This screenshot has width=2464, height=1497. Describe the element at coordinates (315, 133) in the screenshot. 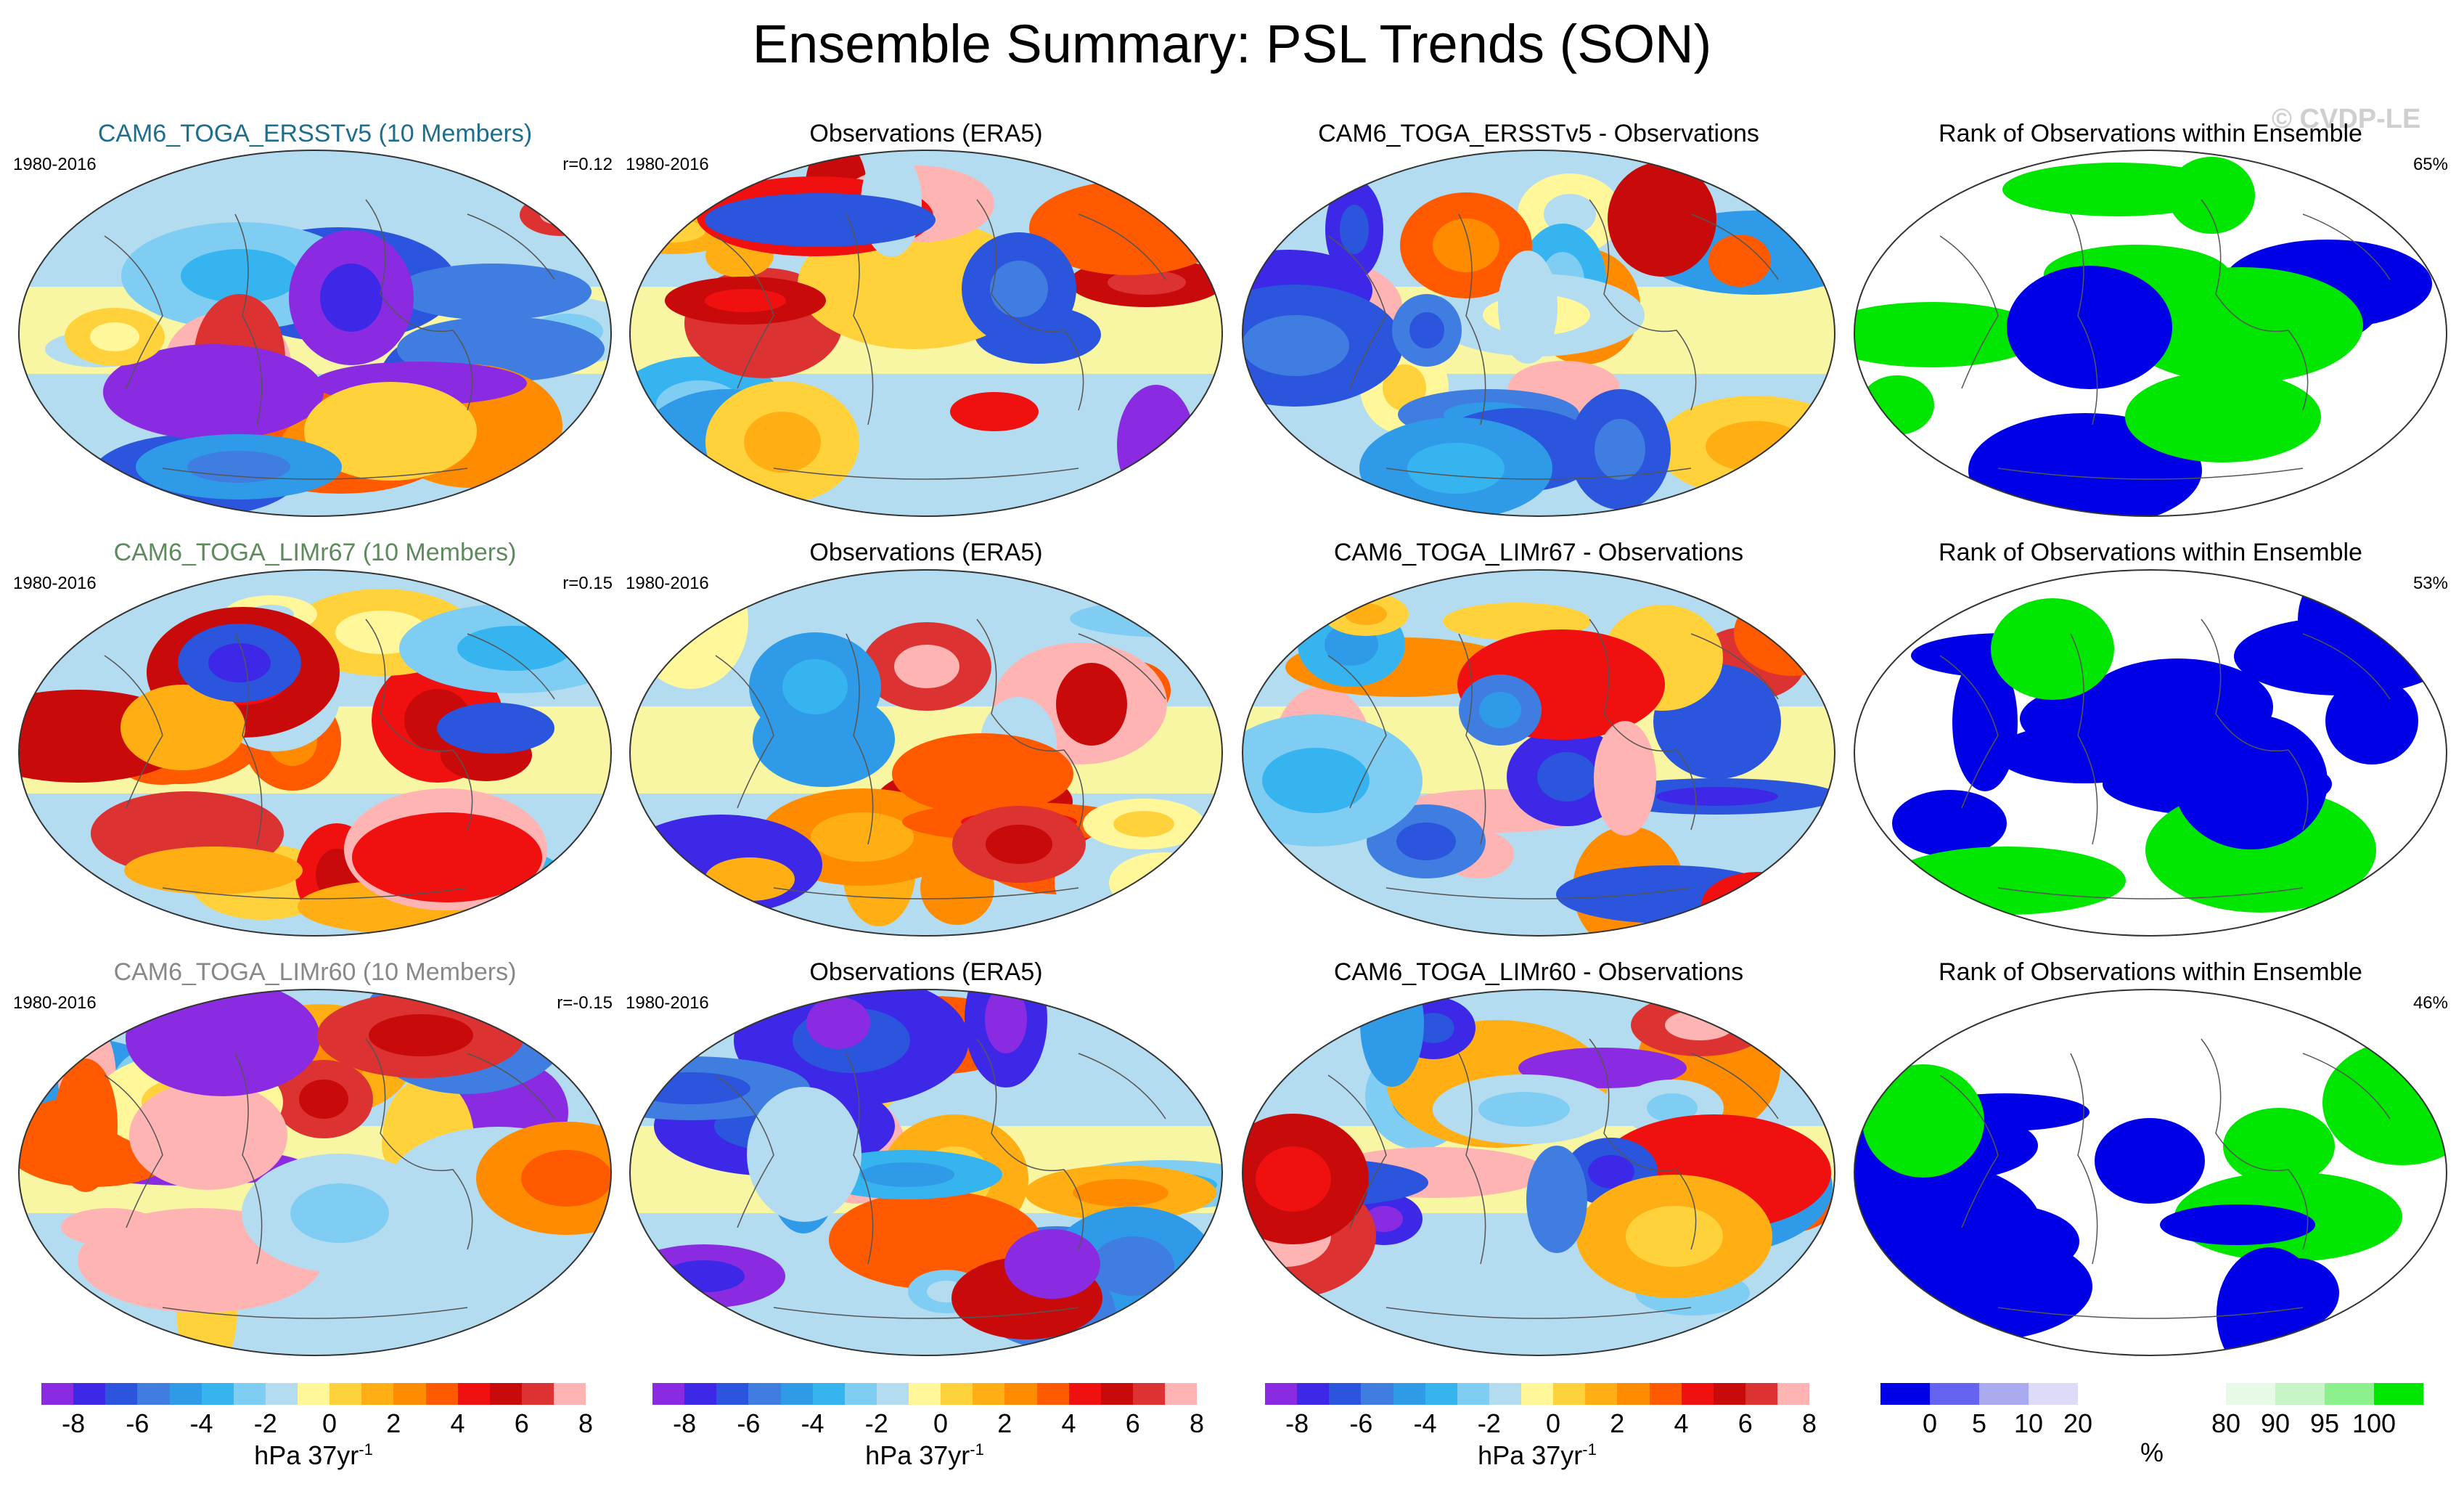

I see `model-panel-title: CAM6_TOGA_ERSSTv5 (10 Members)` at that location.